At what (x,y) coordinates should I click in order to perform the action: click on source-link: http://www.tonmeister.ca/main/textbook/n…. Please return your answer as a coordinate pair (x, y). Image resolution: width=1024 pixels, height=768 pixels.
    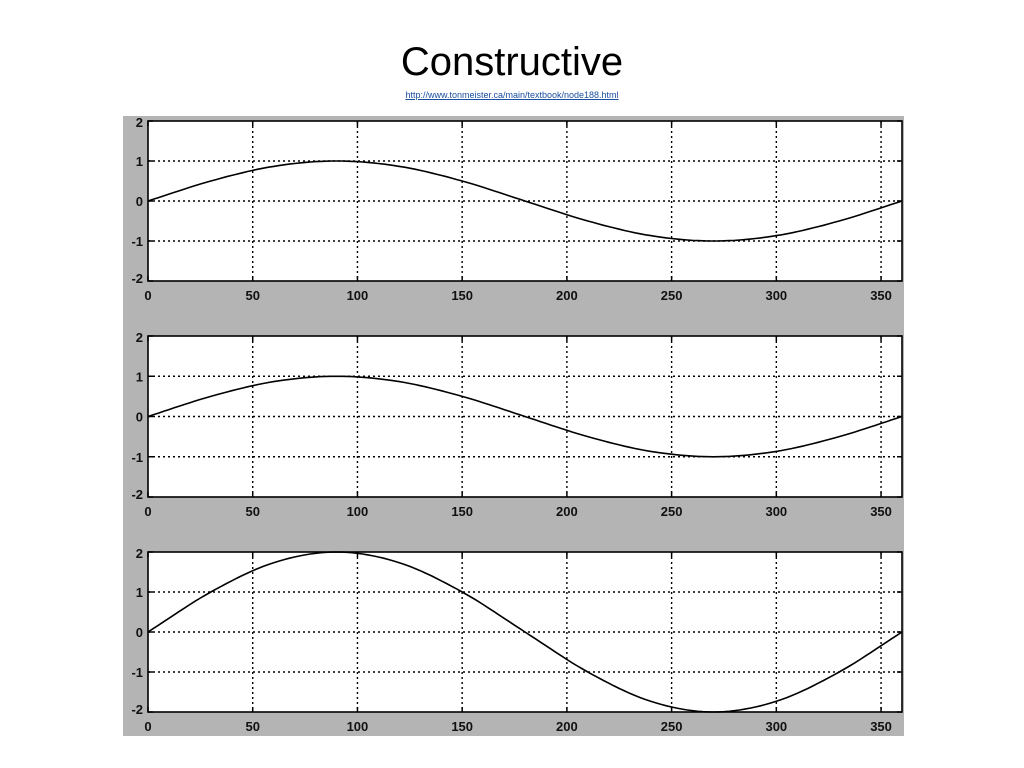
    Looking at the image, I should click on (512, 95).